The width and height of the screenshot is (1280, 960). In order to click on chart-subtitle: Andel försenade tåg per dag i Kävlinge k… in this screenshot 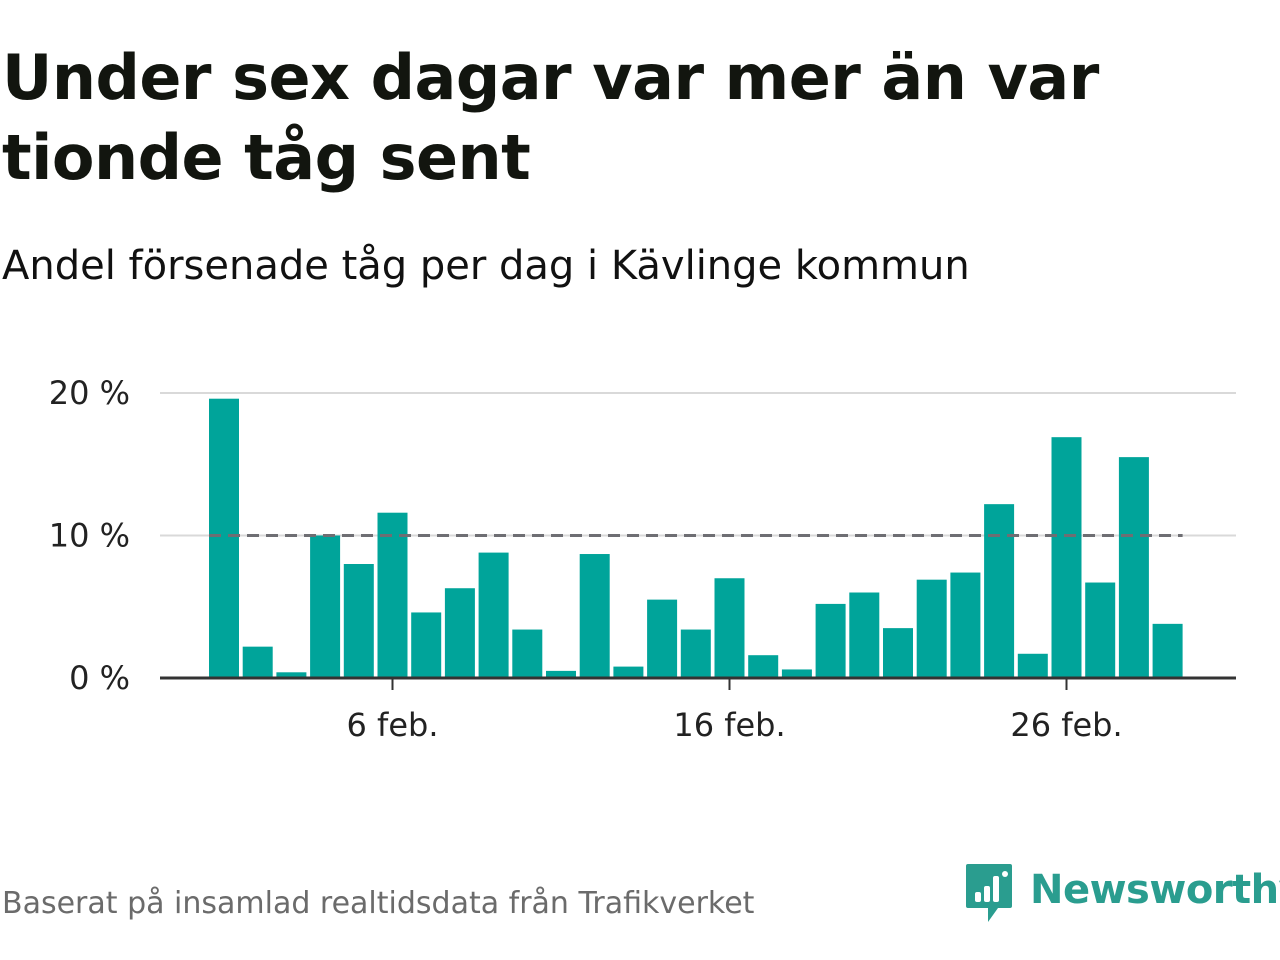, I will do `click(486, 266)`.